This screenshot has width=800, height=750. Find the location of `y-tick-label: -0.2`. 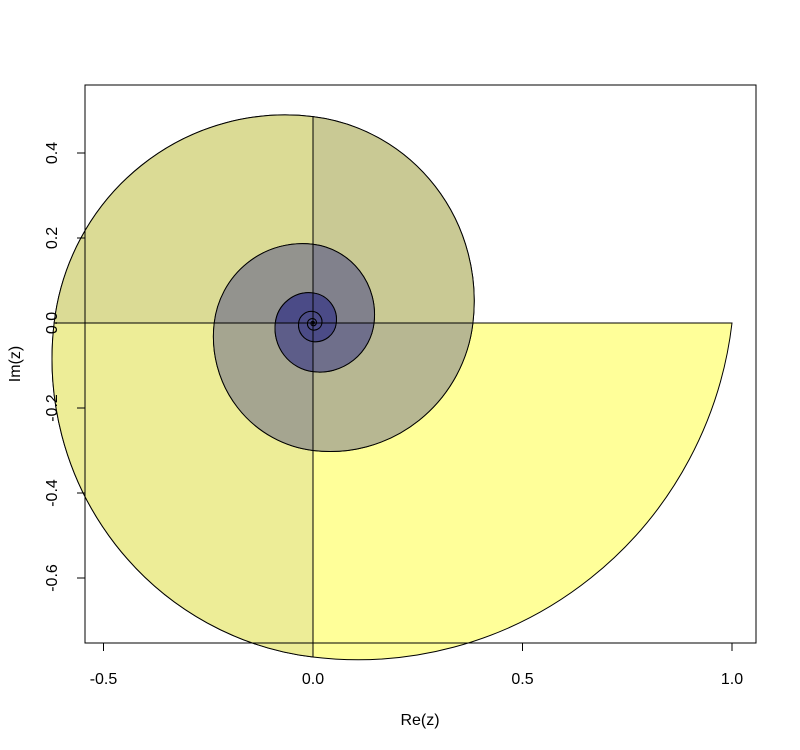

y-tick-label: -0.2 is located at coordinates (52, 408).